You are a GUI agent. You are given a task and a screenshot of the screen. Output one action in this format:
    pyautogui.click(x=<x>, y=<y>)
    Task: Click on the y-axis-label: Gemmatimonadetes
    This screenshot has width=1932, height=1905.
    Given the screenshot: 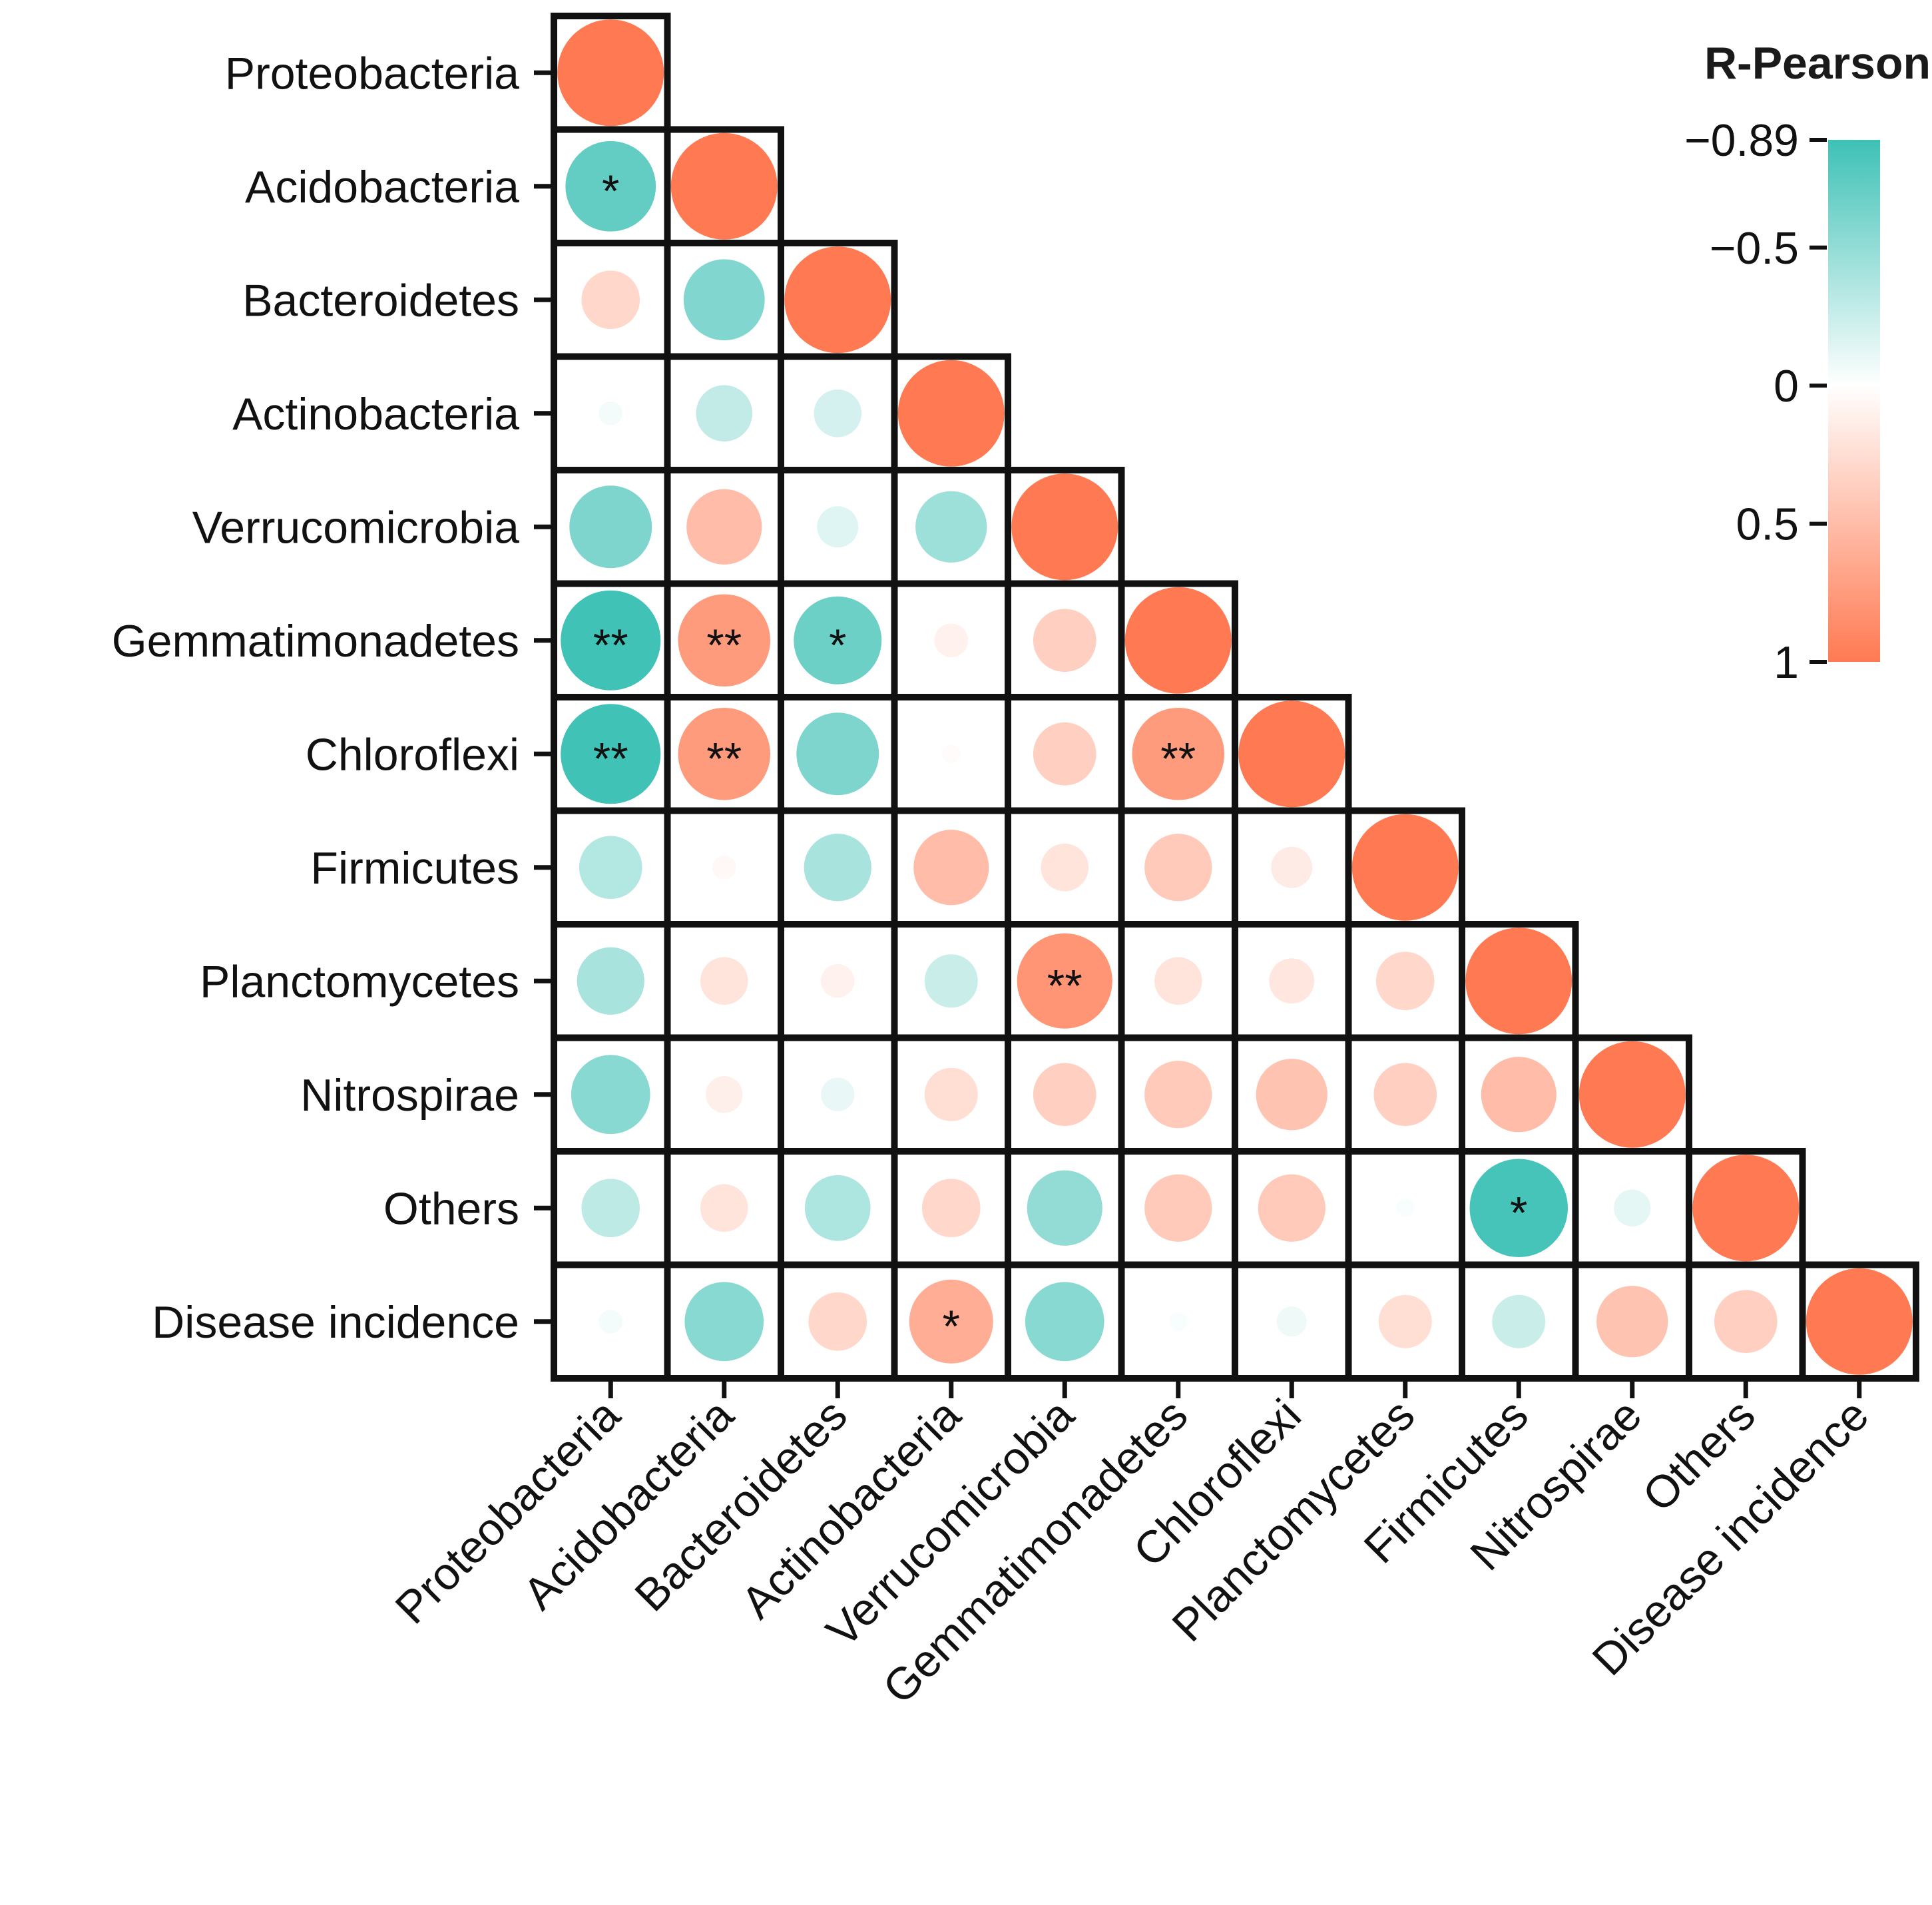 What is the action you would take?
    pyautogui.click(x=315, y=641)
    